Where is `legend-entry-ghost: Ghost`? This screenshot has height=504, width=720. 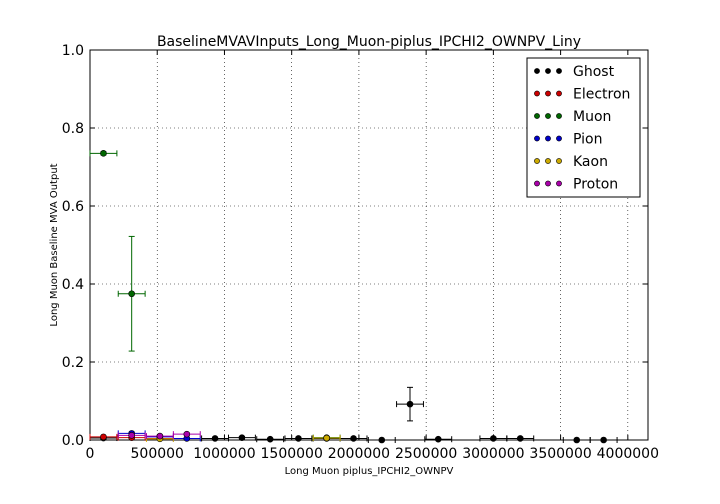
legend-entry-ghost: Ghost is located at coordinates (574, 72).